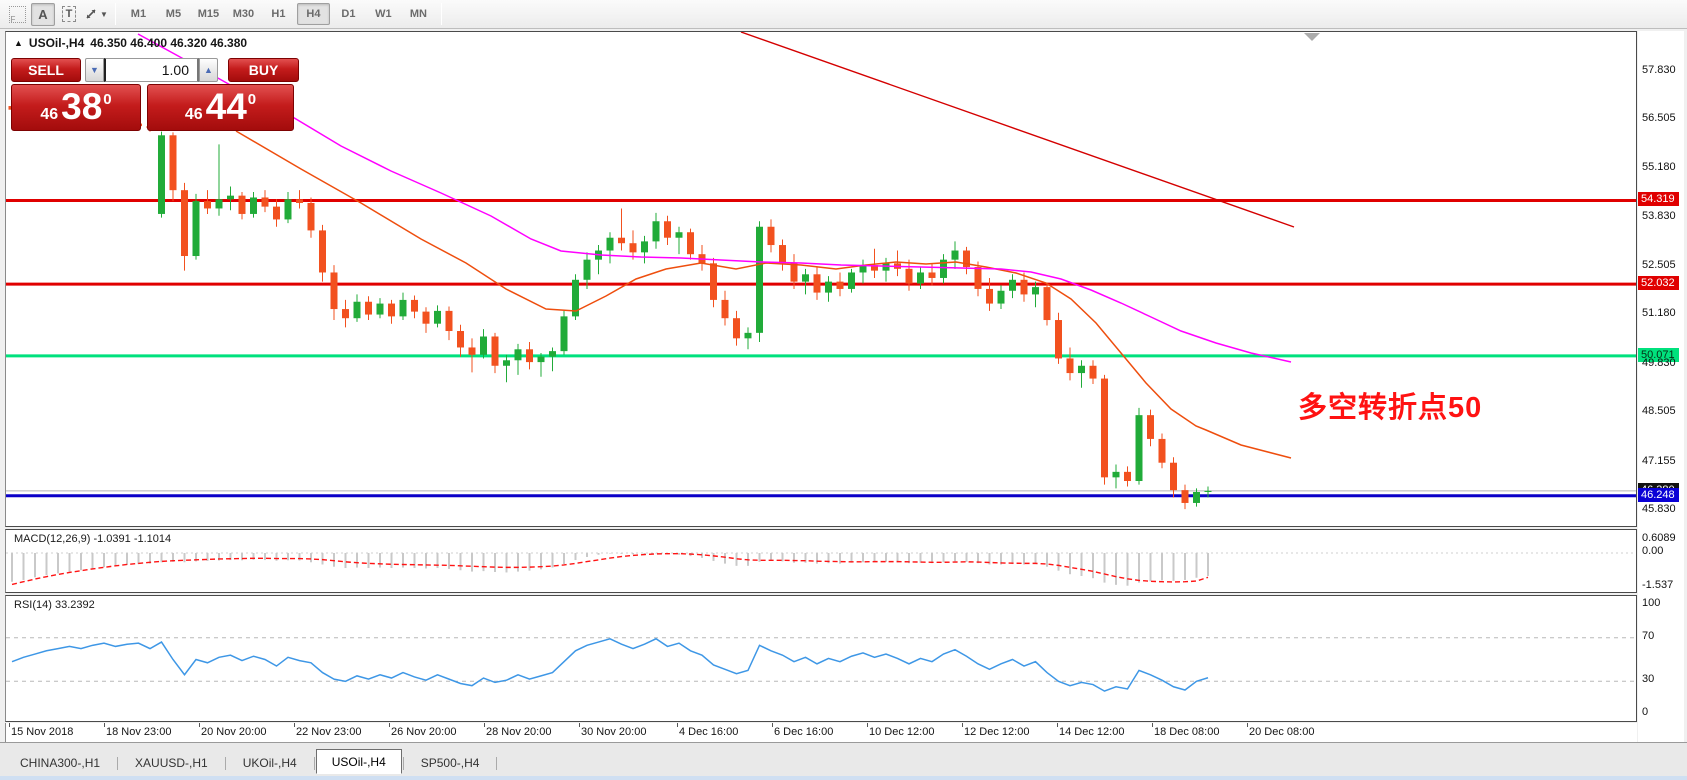  I want to click on price-axis-label: 50.071, so click(1658, 354).